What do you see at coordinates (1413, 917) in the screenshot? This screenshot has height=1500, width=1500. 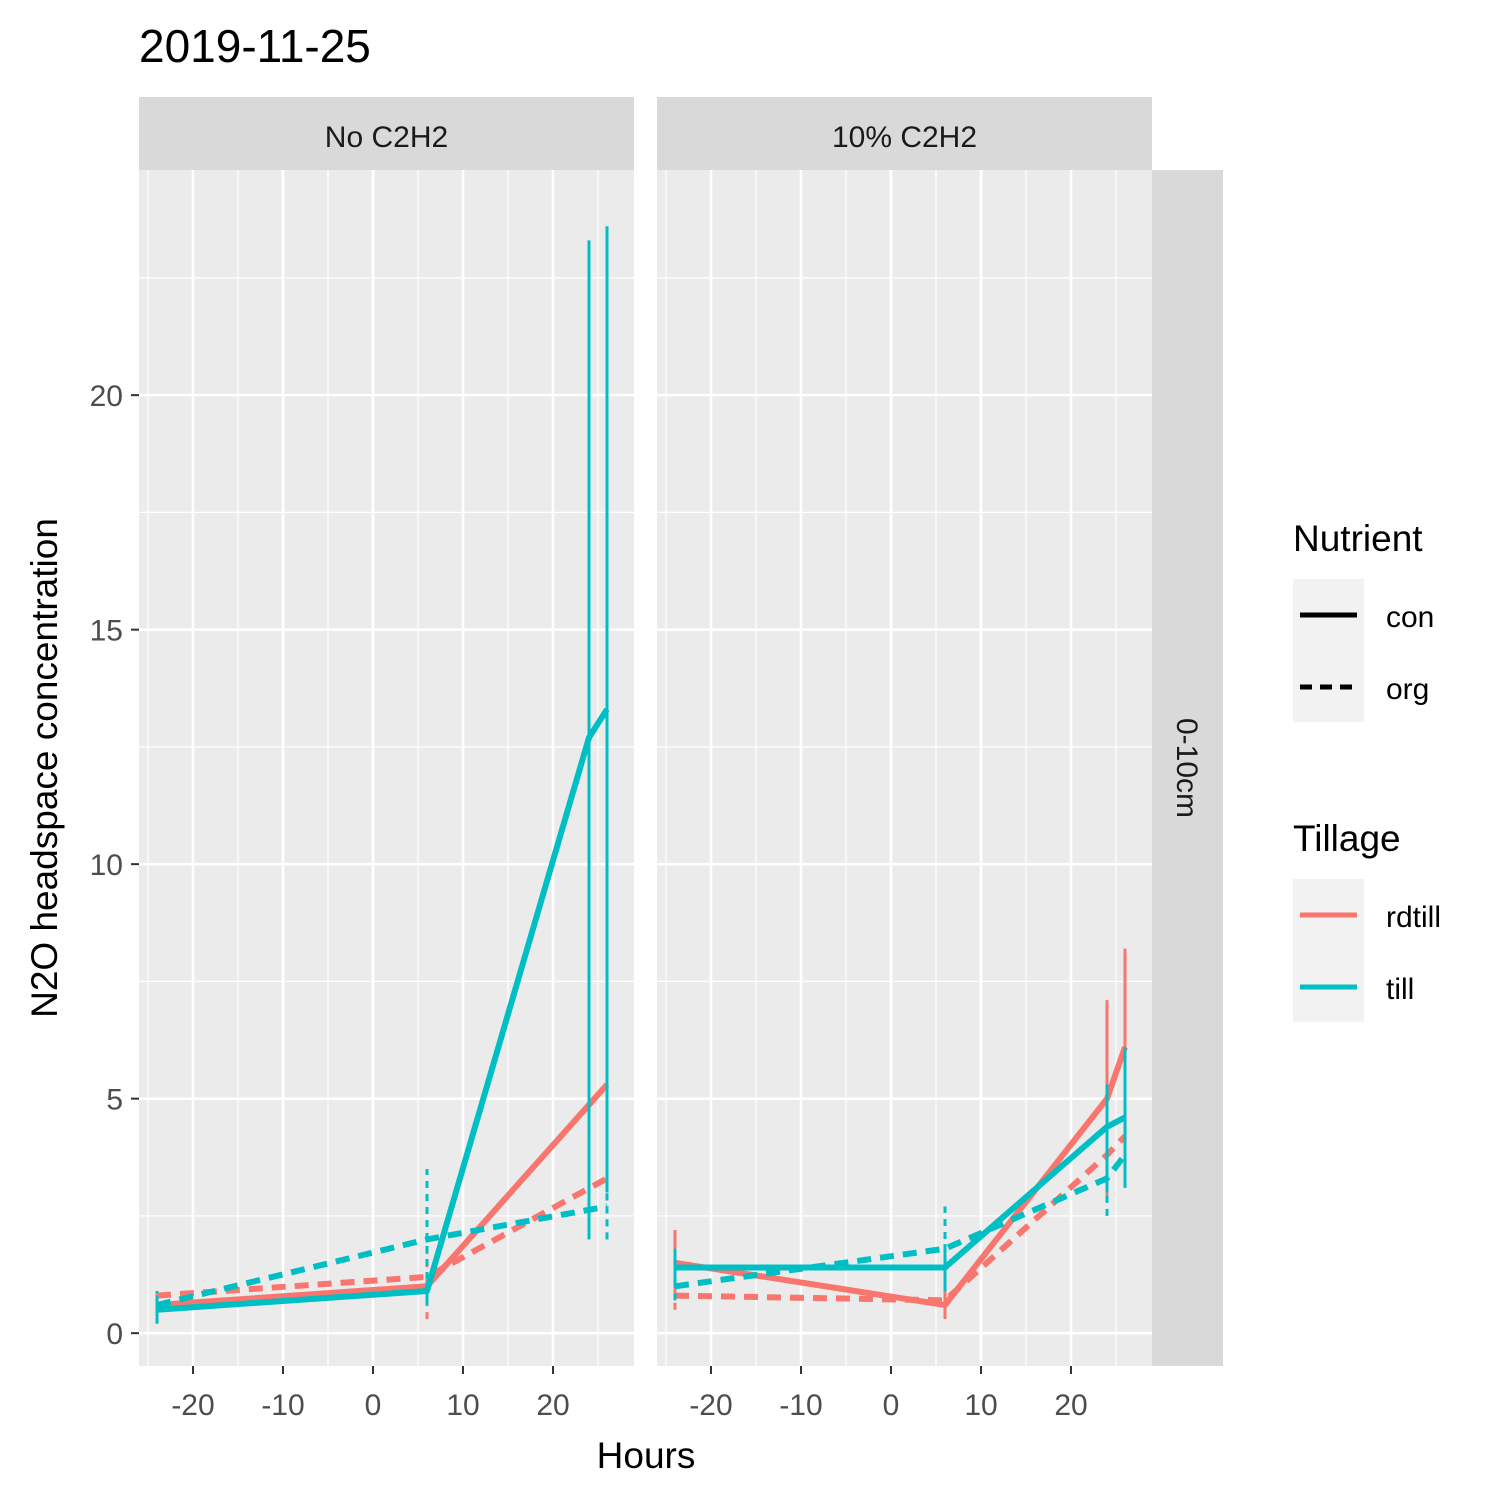 I see `legend-label-rdtill: rdtill` at bounding box center [1413, 917].